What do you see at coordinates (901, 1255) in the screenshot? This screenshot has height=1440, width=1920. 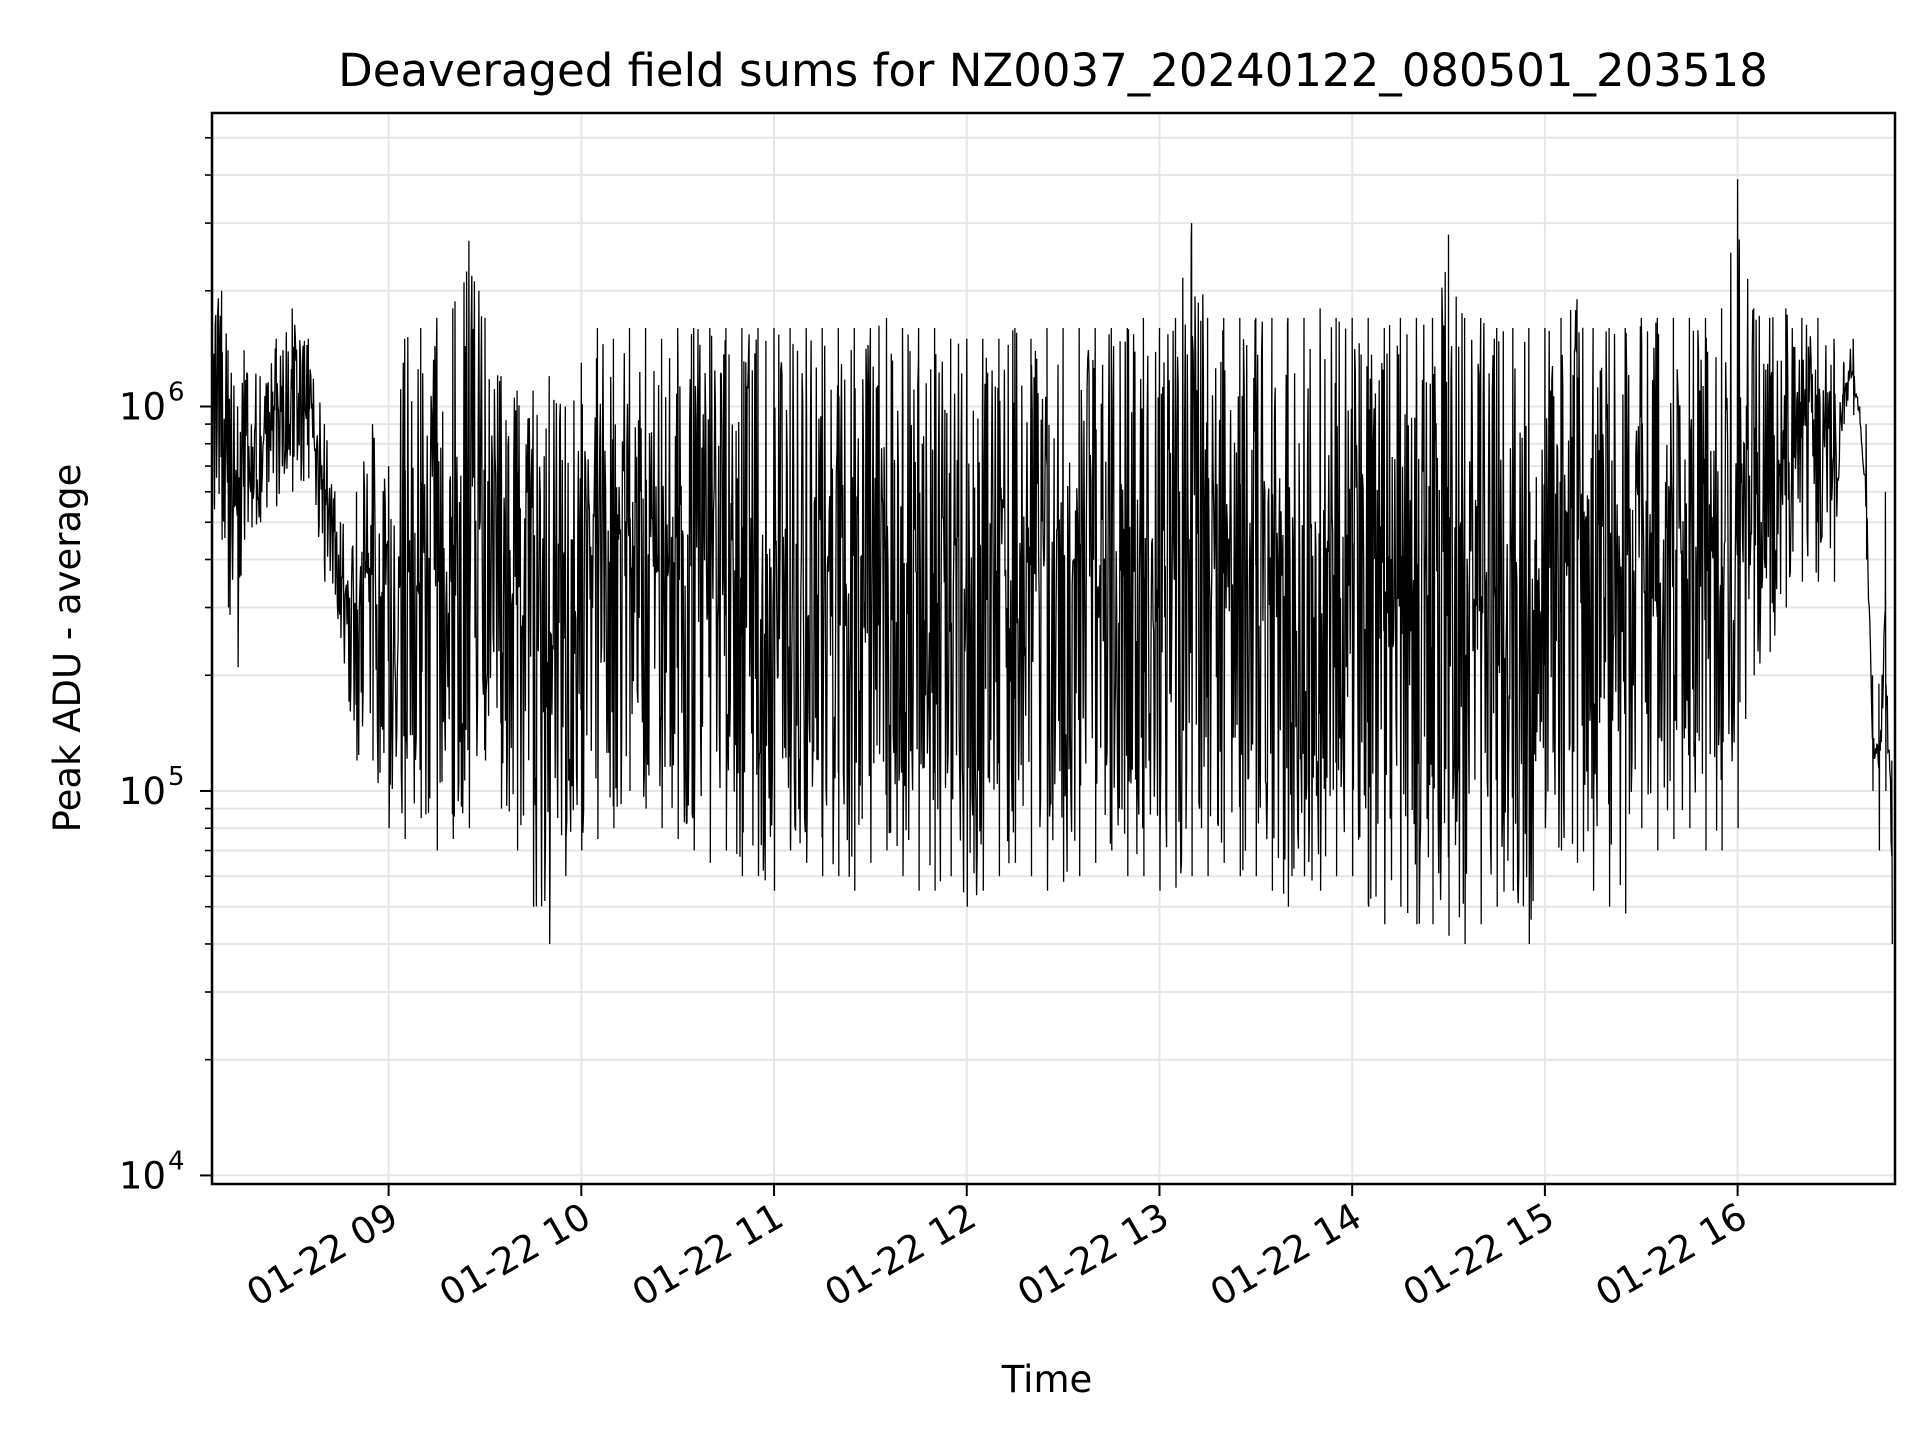 I see `x-tick-label: 01-22 12` at bounding box center [901, 1255].